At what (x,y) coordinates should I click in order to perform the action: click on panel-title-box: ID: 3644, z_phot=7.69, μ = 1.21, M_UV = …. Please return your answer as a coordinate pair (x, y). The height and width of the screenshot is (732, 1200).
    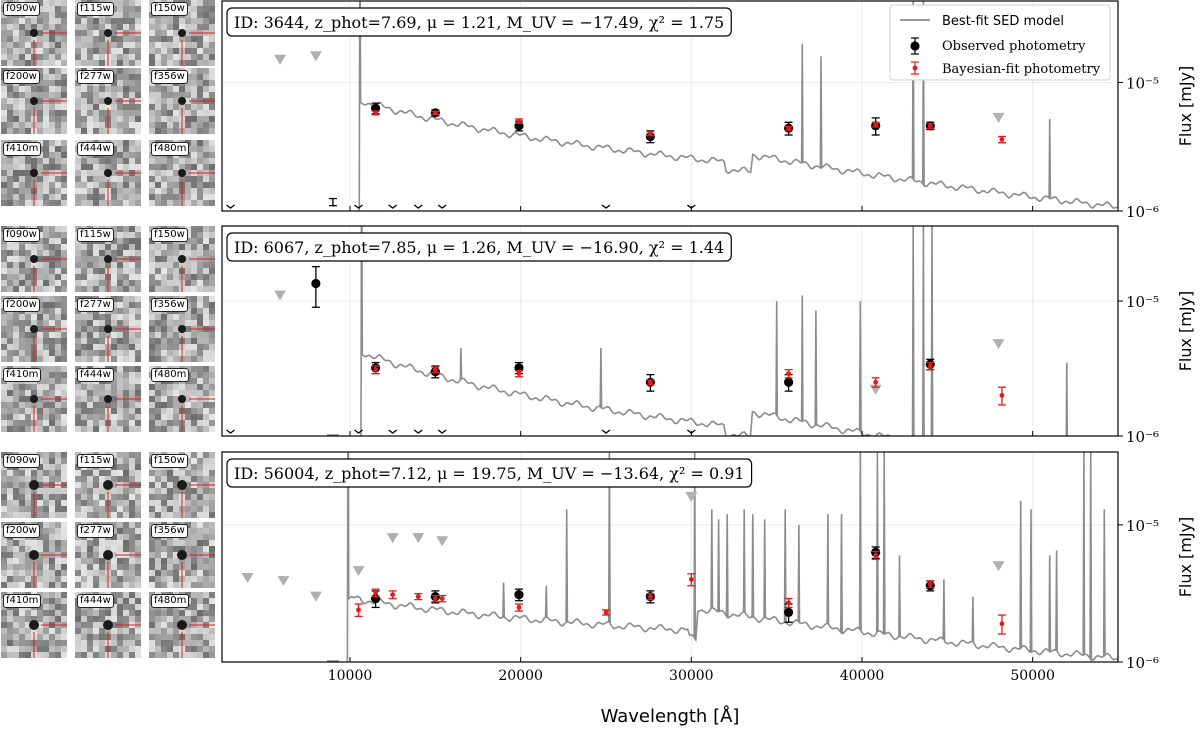
    Looking at the image, I should click on (479, 22).